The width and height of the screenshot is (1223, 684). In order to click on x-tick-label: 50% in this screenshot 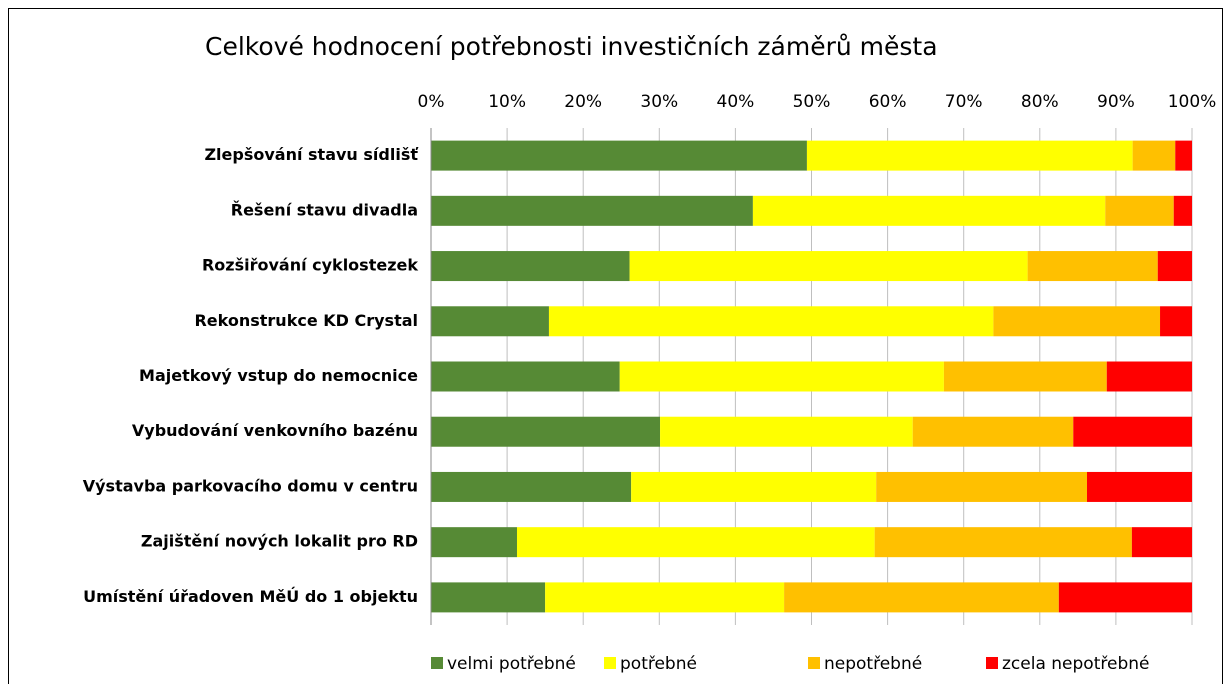, I will do `click(812, 102)`.